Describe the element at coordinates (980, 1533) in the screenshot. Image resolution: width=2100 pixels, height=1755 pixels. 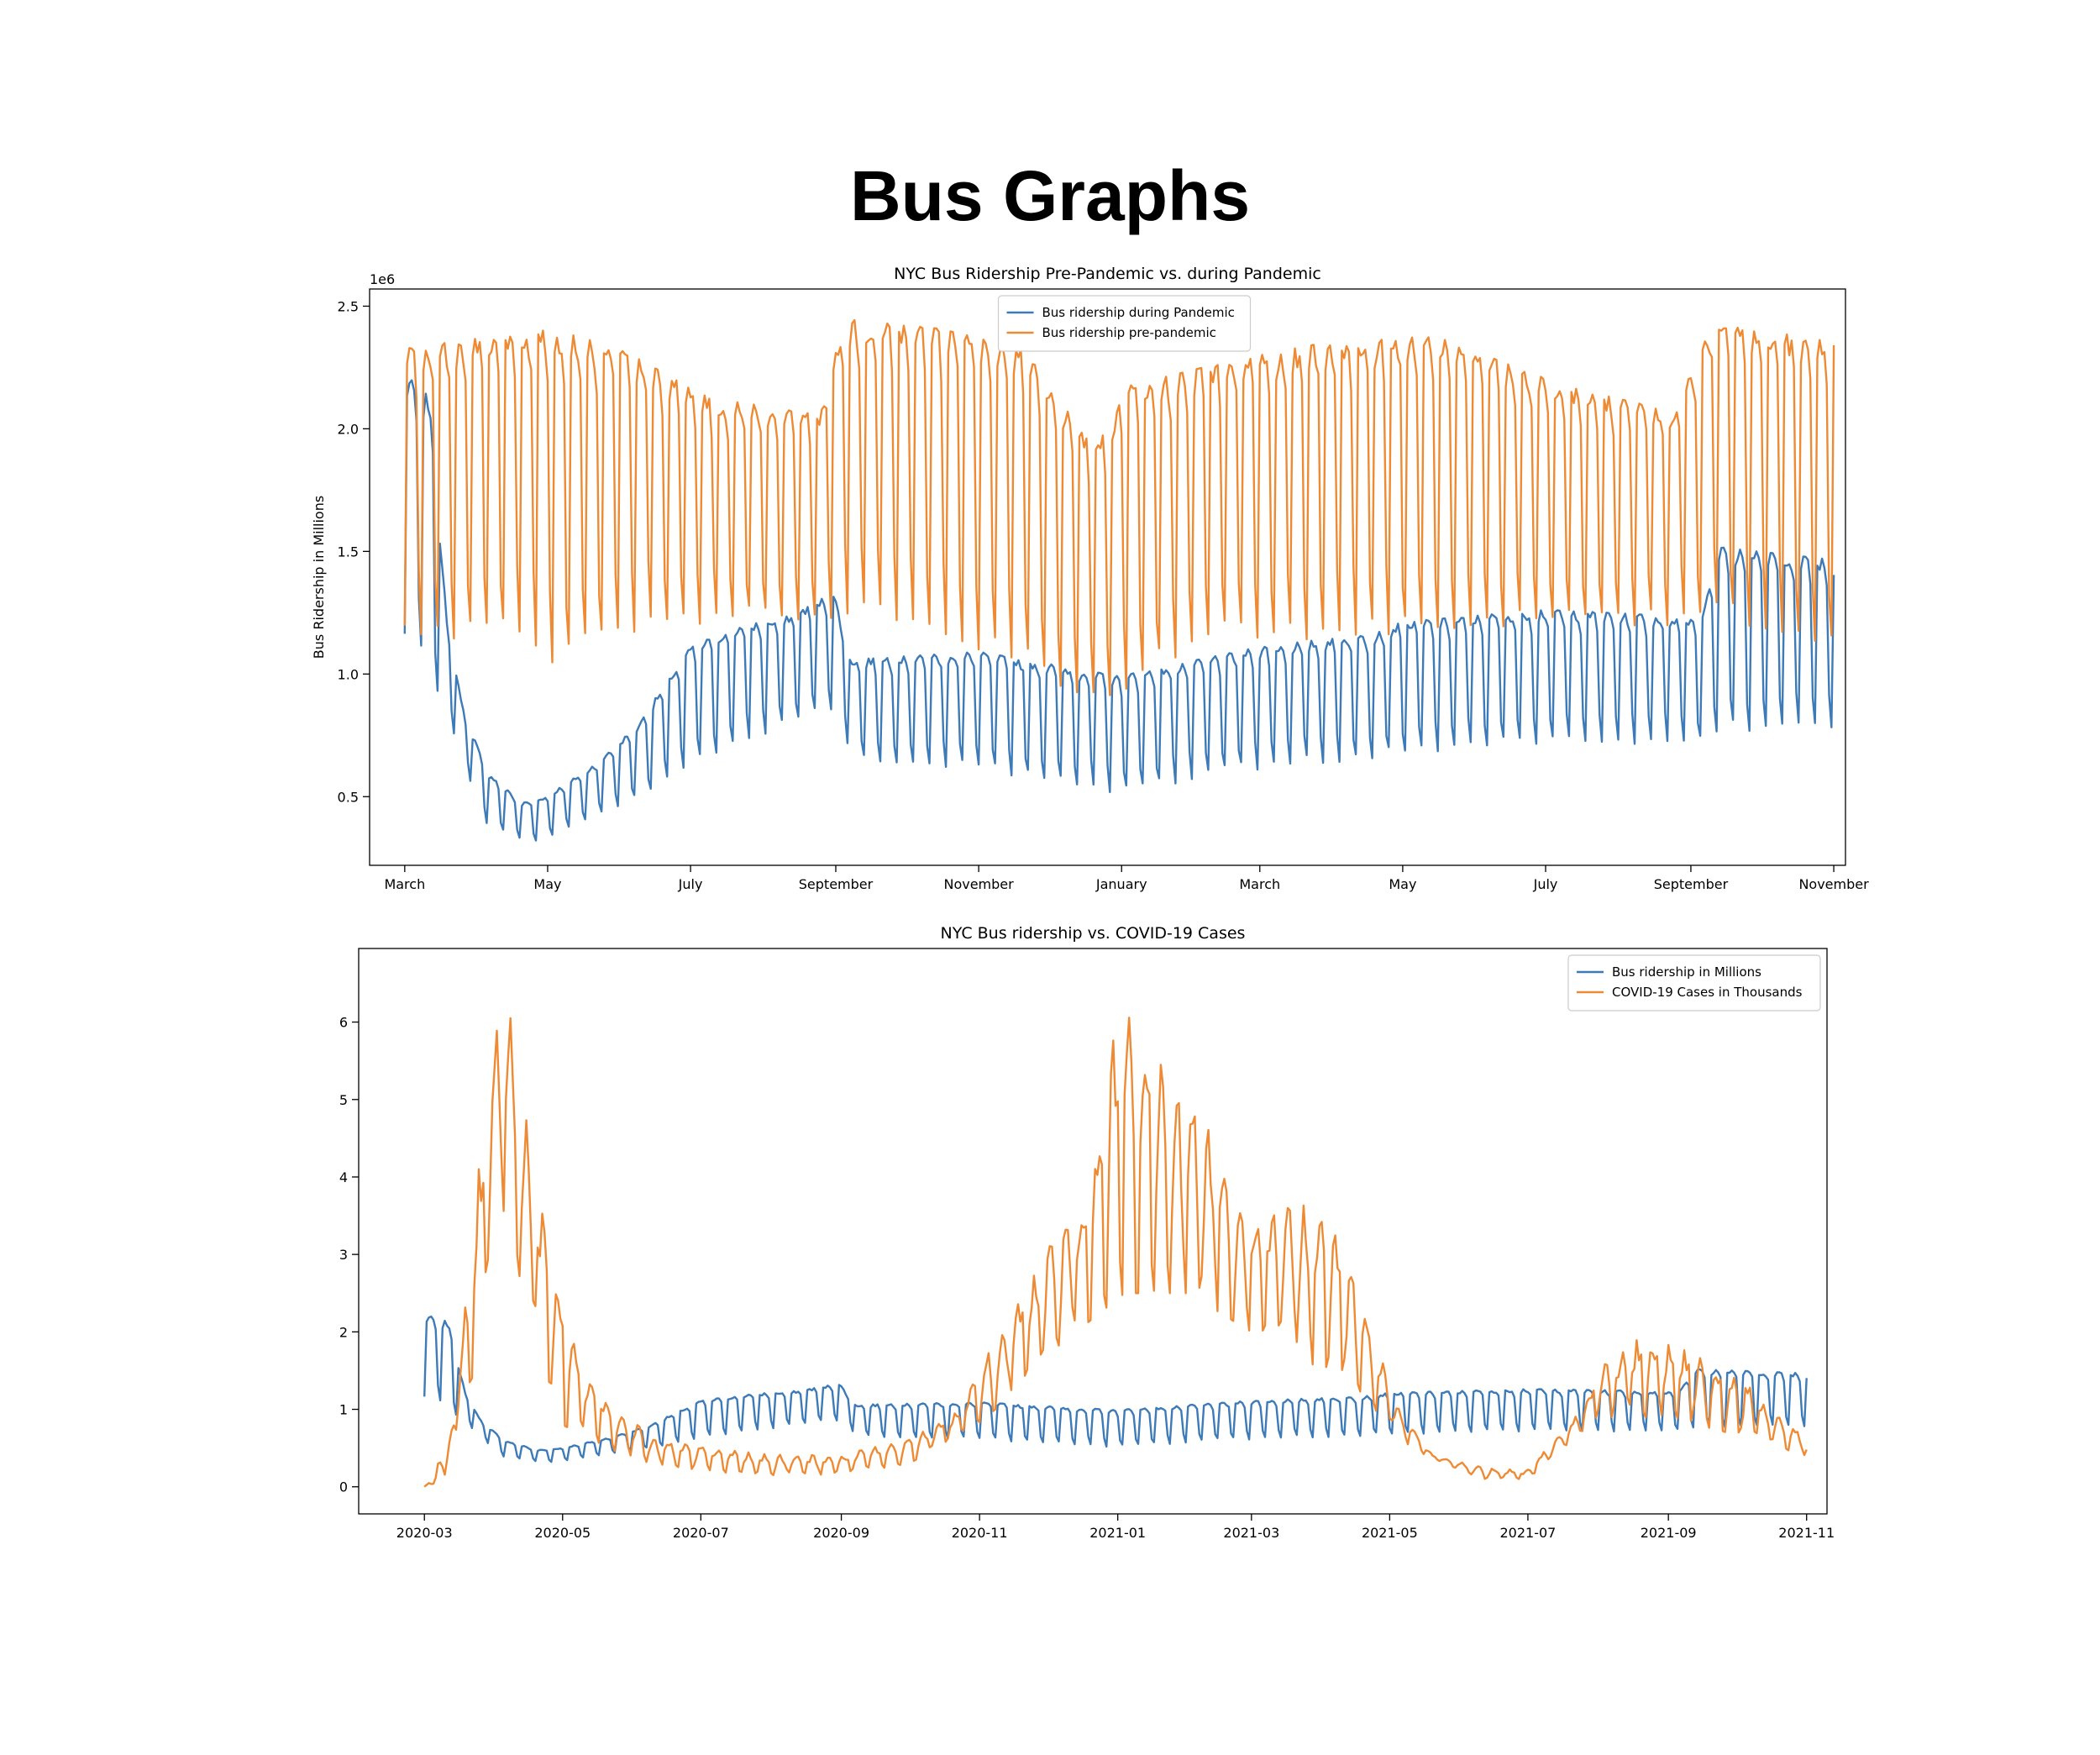
I see `x-tick-label: 2020-11` at that location.